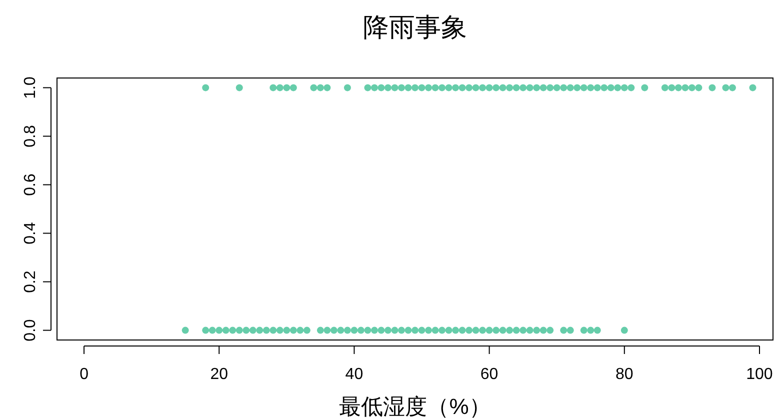  Describe the element at coordinates (30, 330) in the screenshot. I see `y-tick-label: 0.0` at that location.